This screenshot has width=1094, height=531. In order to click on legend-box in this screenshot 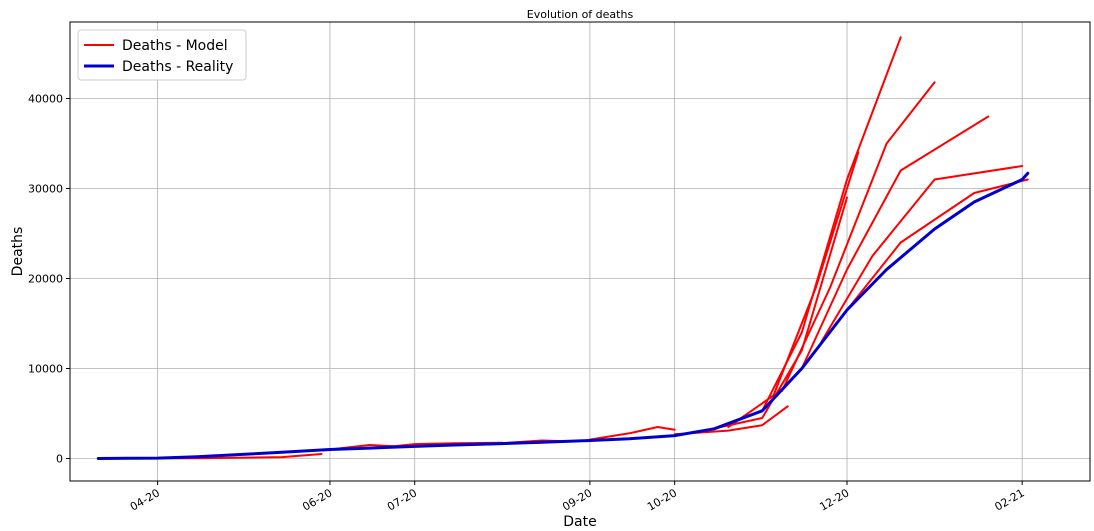, I will do `click(162, 55)`.